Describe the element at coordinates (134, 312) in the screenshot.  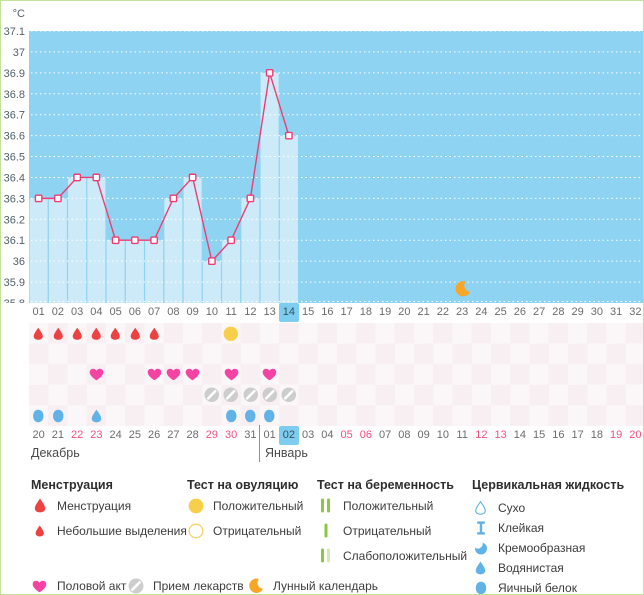
I see `cycle-day-06: 06` at that location.